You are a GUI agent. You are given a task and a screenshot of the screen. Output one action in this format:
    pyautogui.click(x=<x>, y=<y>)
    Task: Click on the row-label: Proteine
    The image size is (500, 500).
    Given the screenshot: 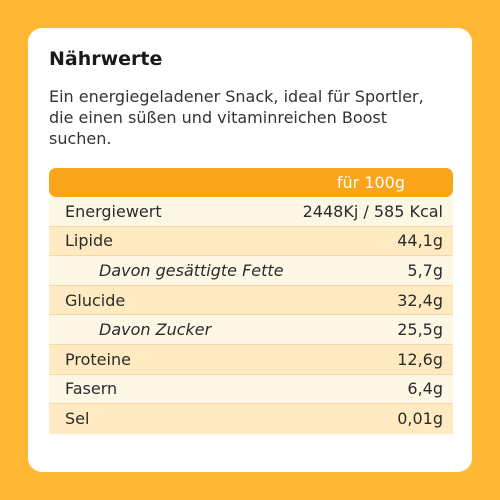 What is the action you would take?
    pyautogui.click(x=98, y=359)
    